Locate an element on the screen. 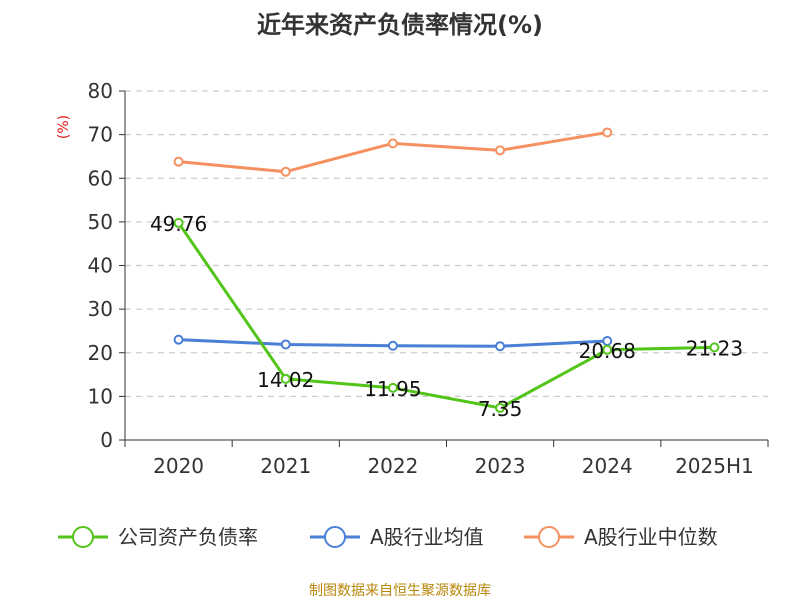  y-tick-label: 0 is located at coordinates (106, 440).